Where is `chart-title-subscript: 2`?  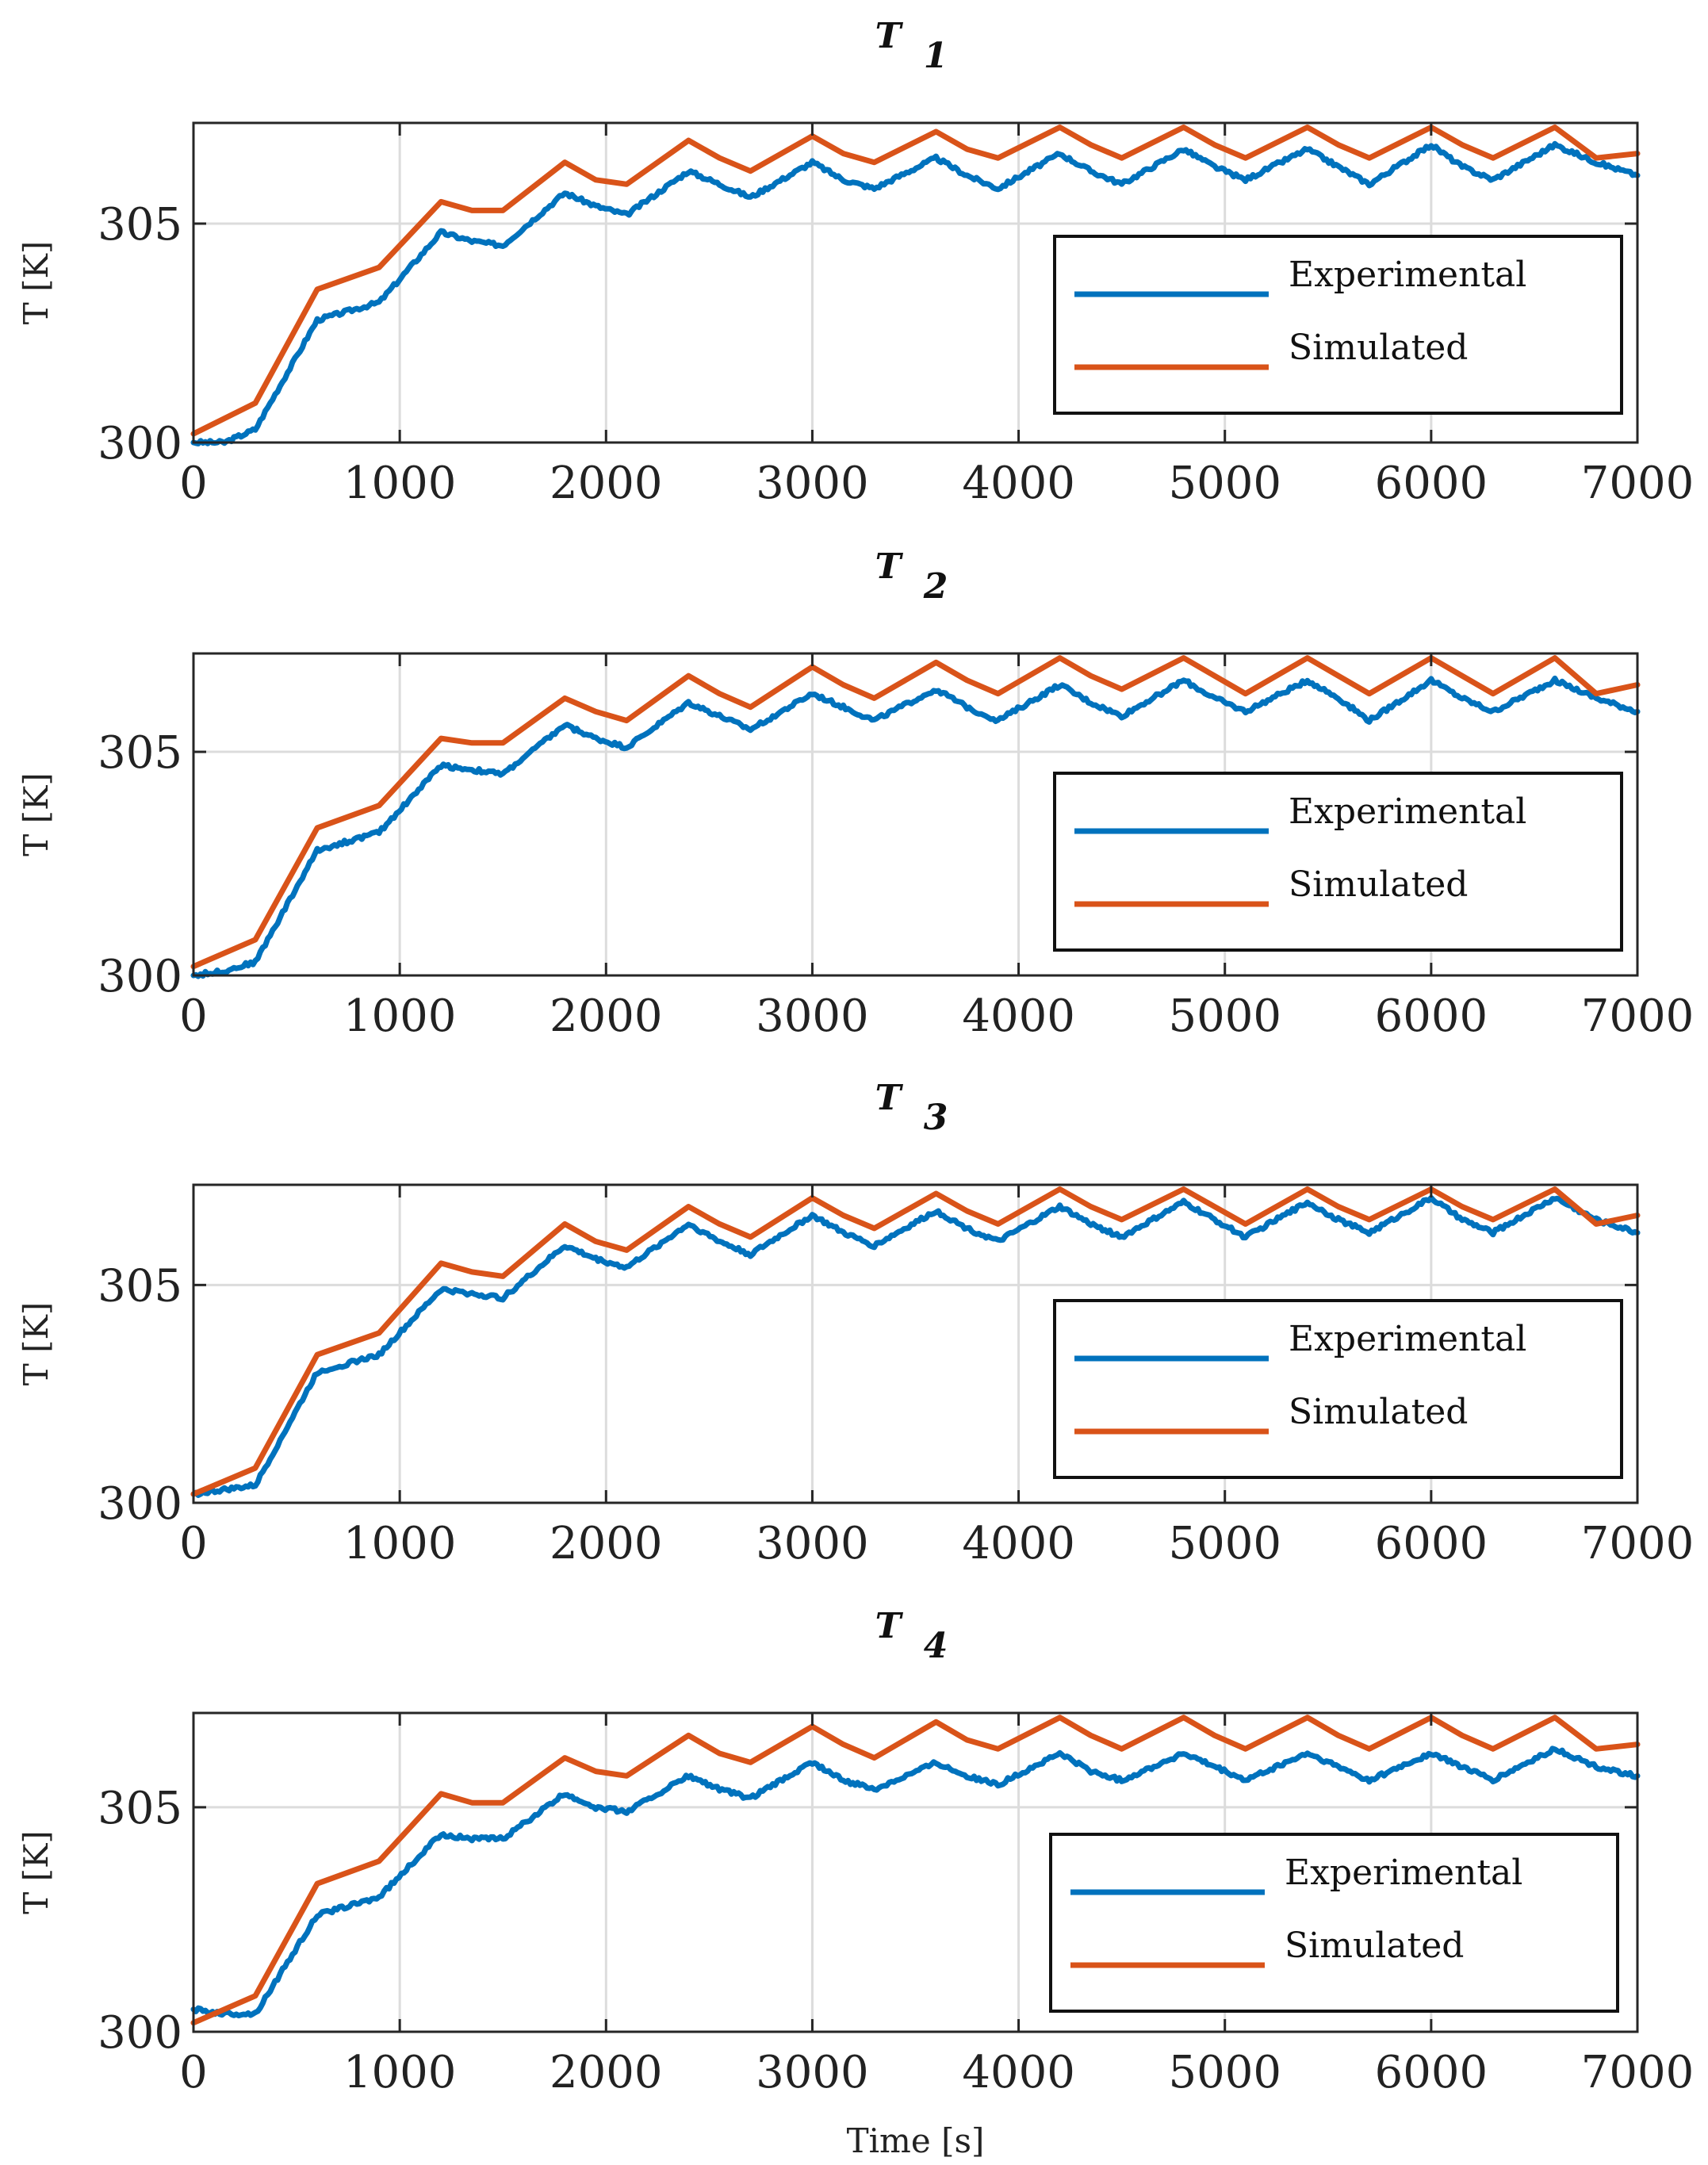
chart-title-subscript: 2 is located at coordinates (935, 586).